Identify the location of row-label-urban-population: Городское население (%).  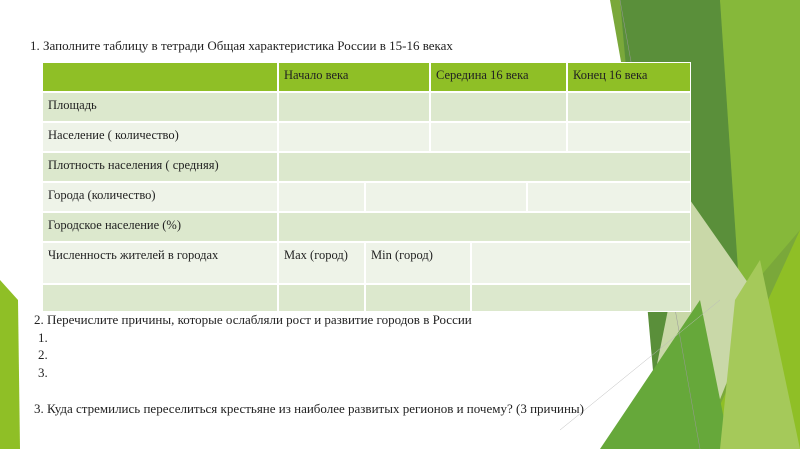
(160, 227).